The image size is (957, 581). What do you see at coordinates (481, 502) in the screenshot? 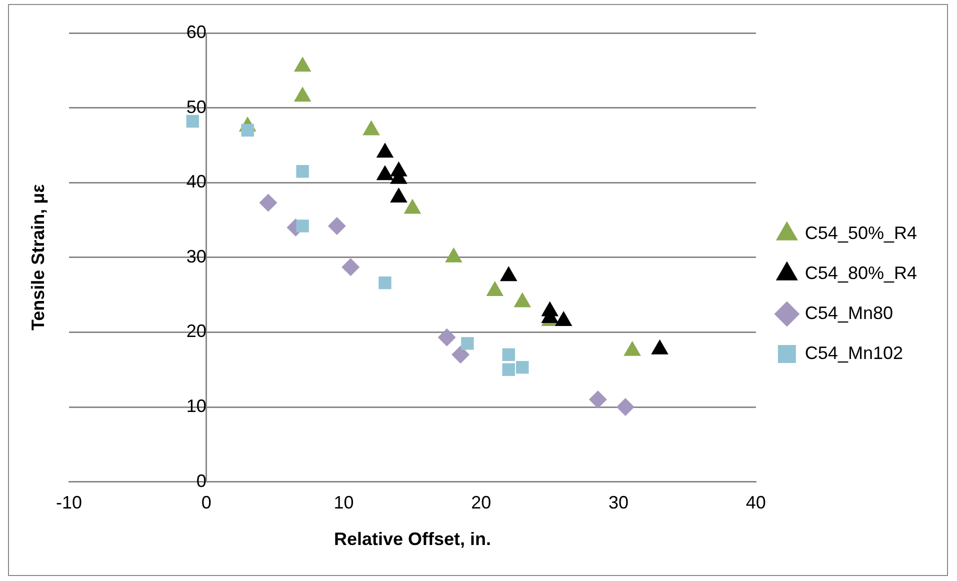
I see `x-tick-label: 20` at bounding box center [481, 502].